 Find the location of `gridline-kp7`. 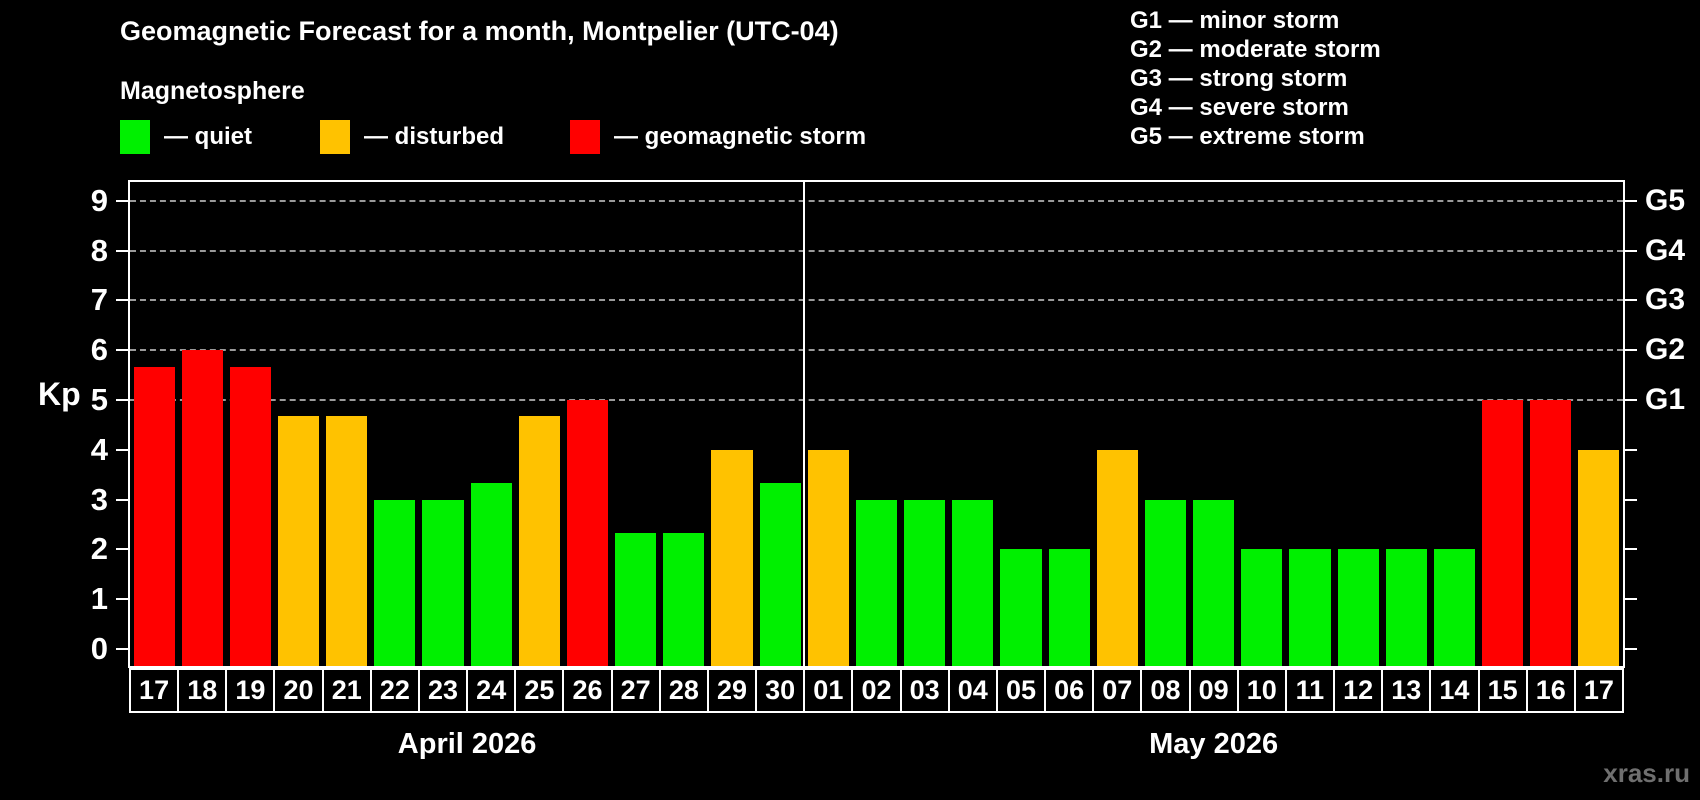

gridline-kp7 is located at coordinates (876, 300).